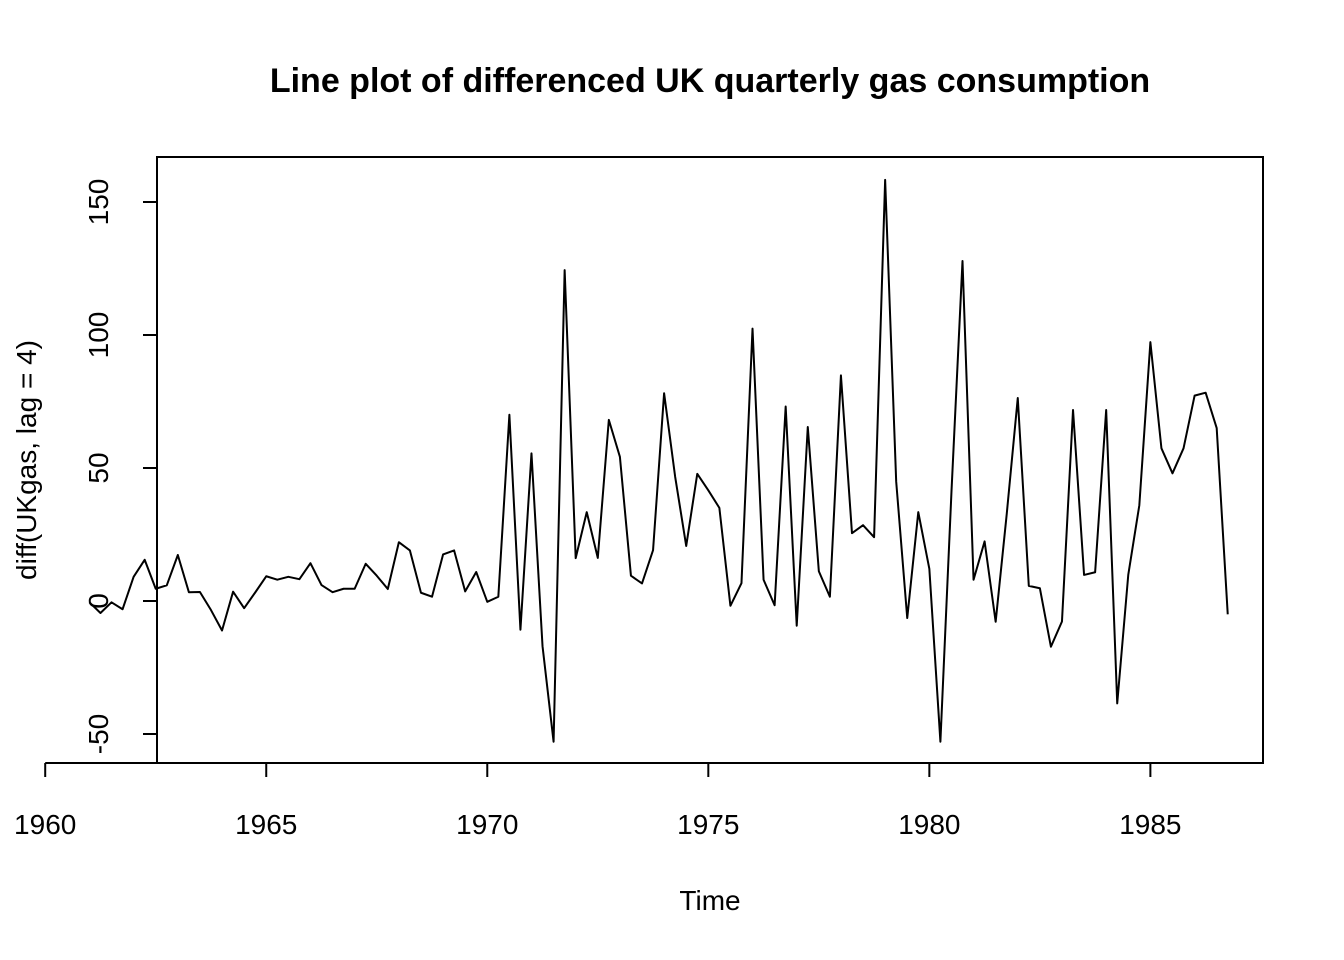 The width and height of the screenshot is (1344, 960). What do you see at coordinates (709, 900) in the screenshot?
I see `x-axis-label: Time` at bounding box center [709, 900].